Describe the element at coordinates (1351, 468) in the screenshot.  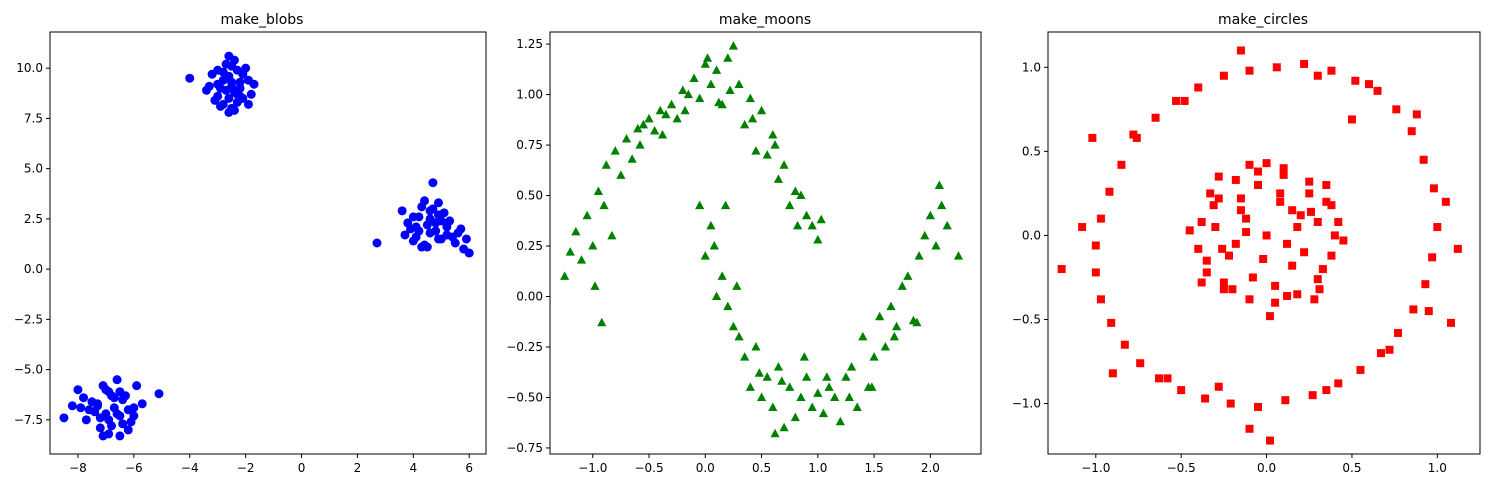
I see `circles-x-tick-label: 0.5` at that location.